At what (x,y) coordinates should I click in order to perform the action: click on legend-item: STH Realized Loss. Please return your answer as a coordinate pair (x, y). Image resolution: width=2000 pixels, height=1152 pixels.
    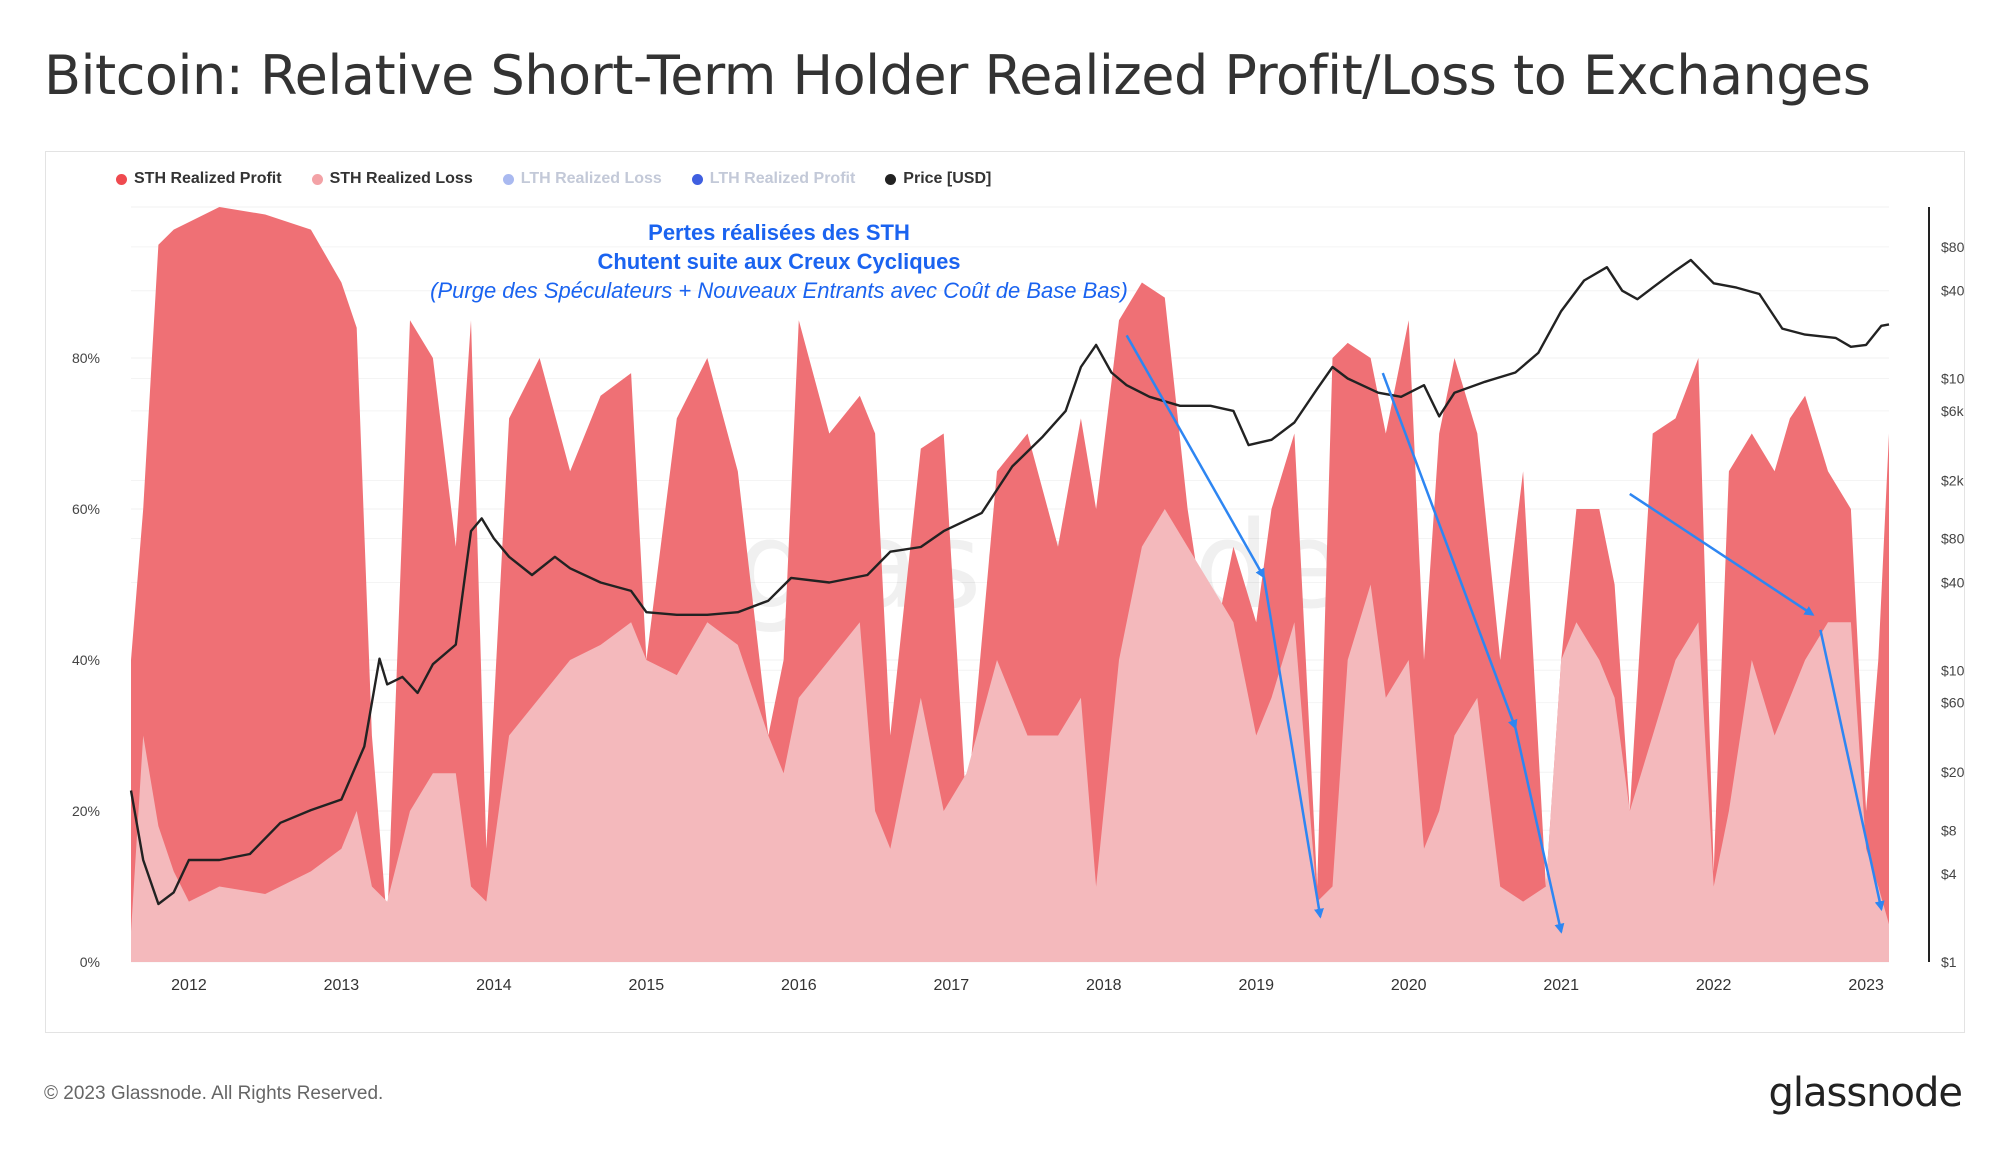
    Looking at the image, I should click on (392, 179).